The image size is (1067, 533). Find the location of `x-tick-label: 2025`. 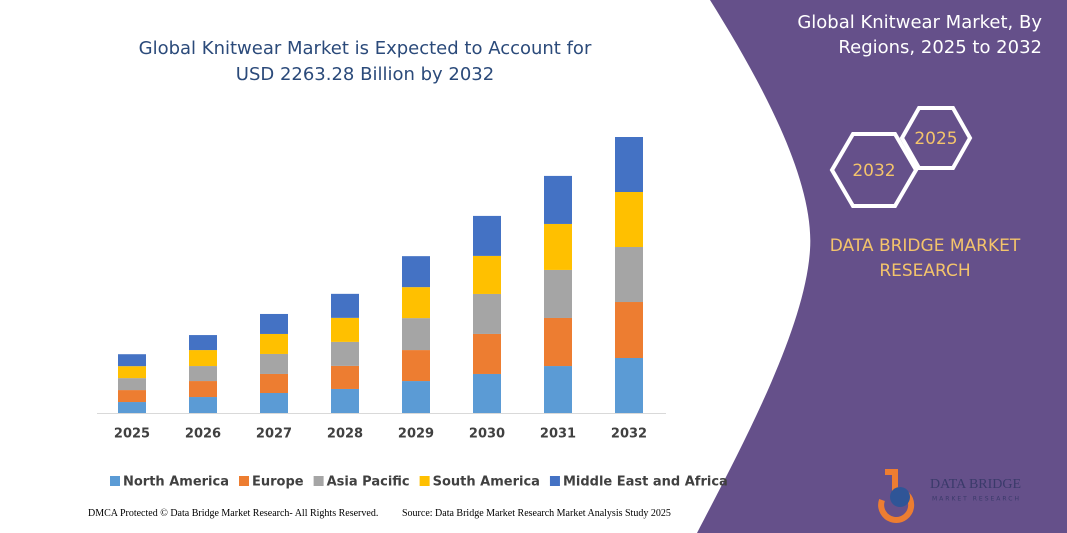

x-tick-label: 2025 is located at coordinates (132, 434).